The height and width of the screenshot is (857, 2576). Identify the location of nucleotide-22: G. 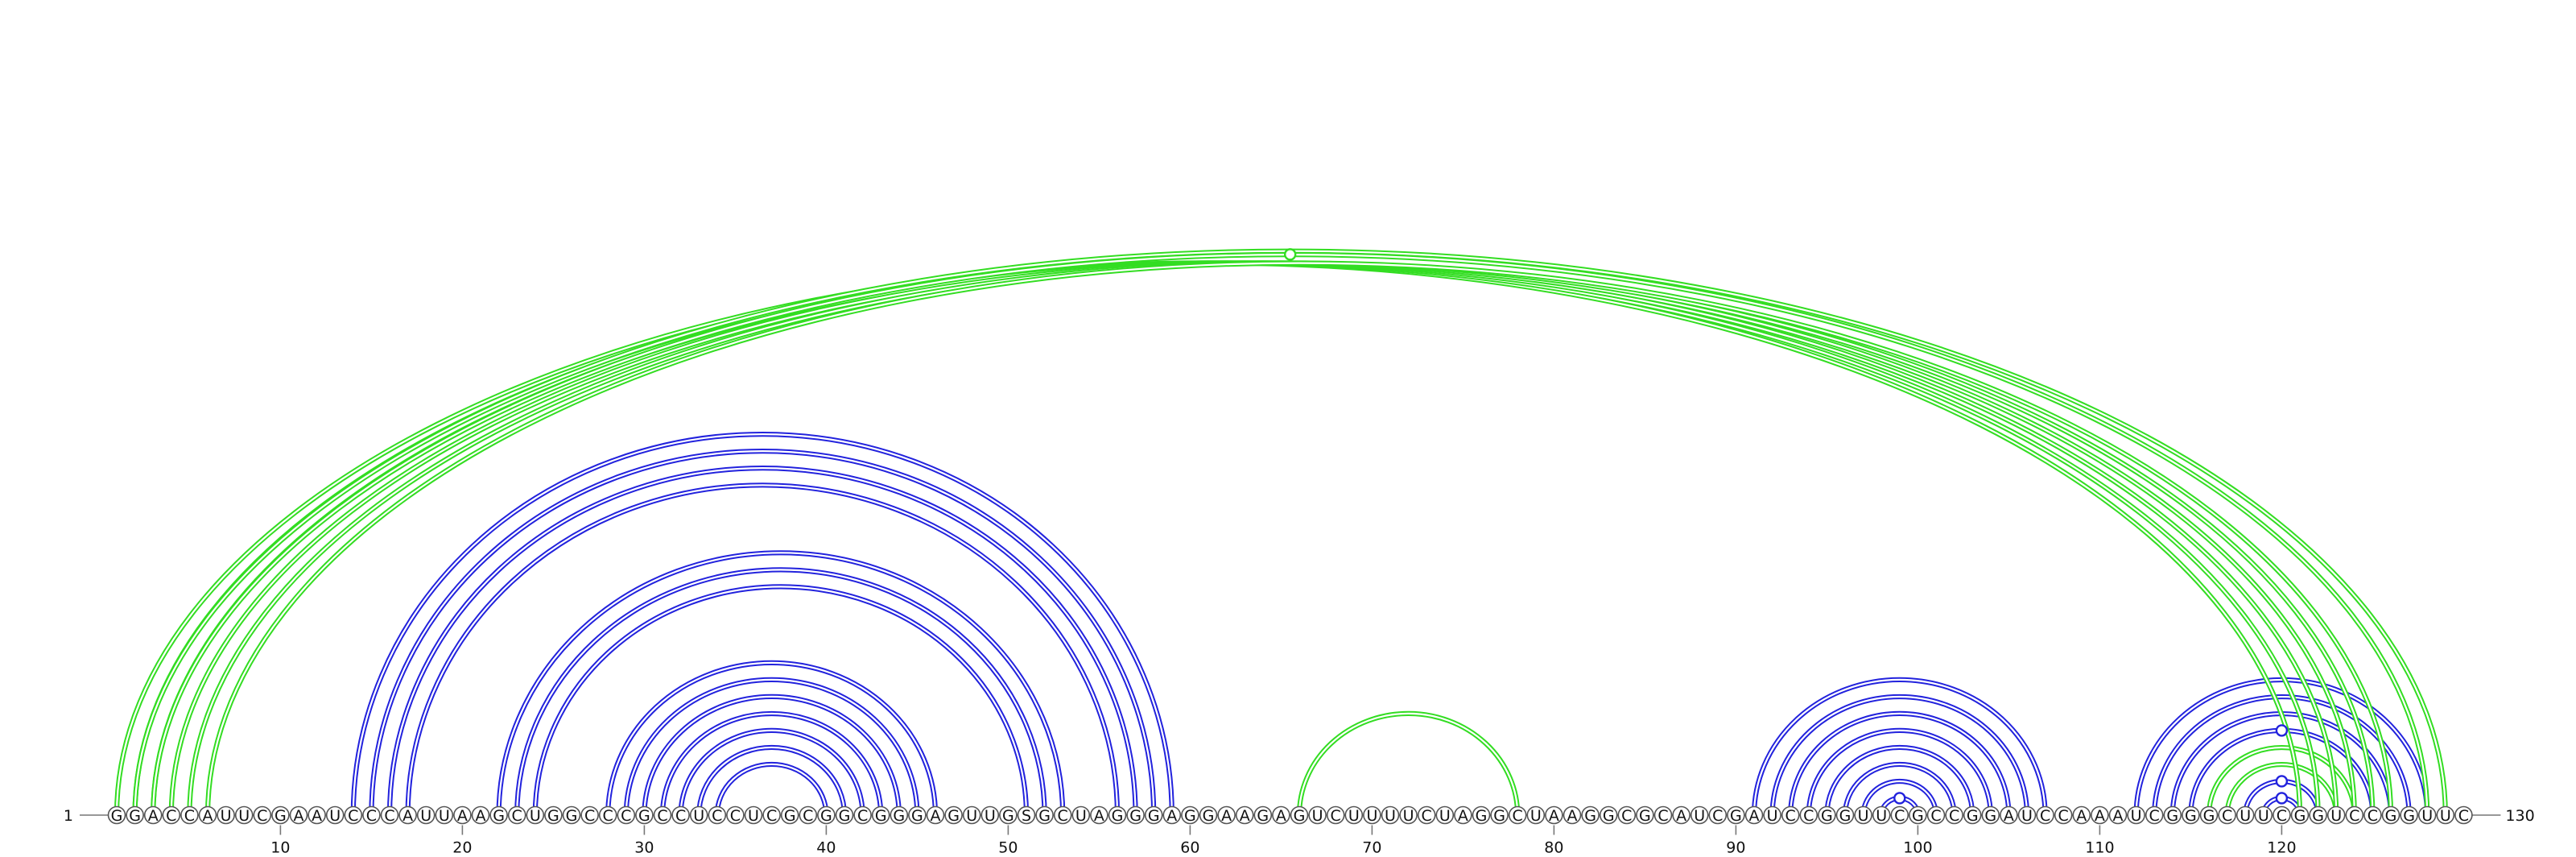
(498, 815).